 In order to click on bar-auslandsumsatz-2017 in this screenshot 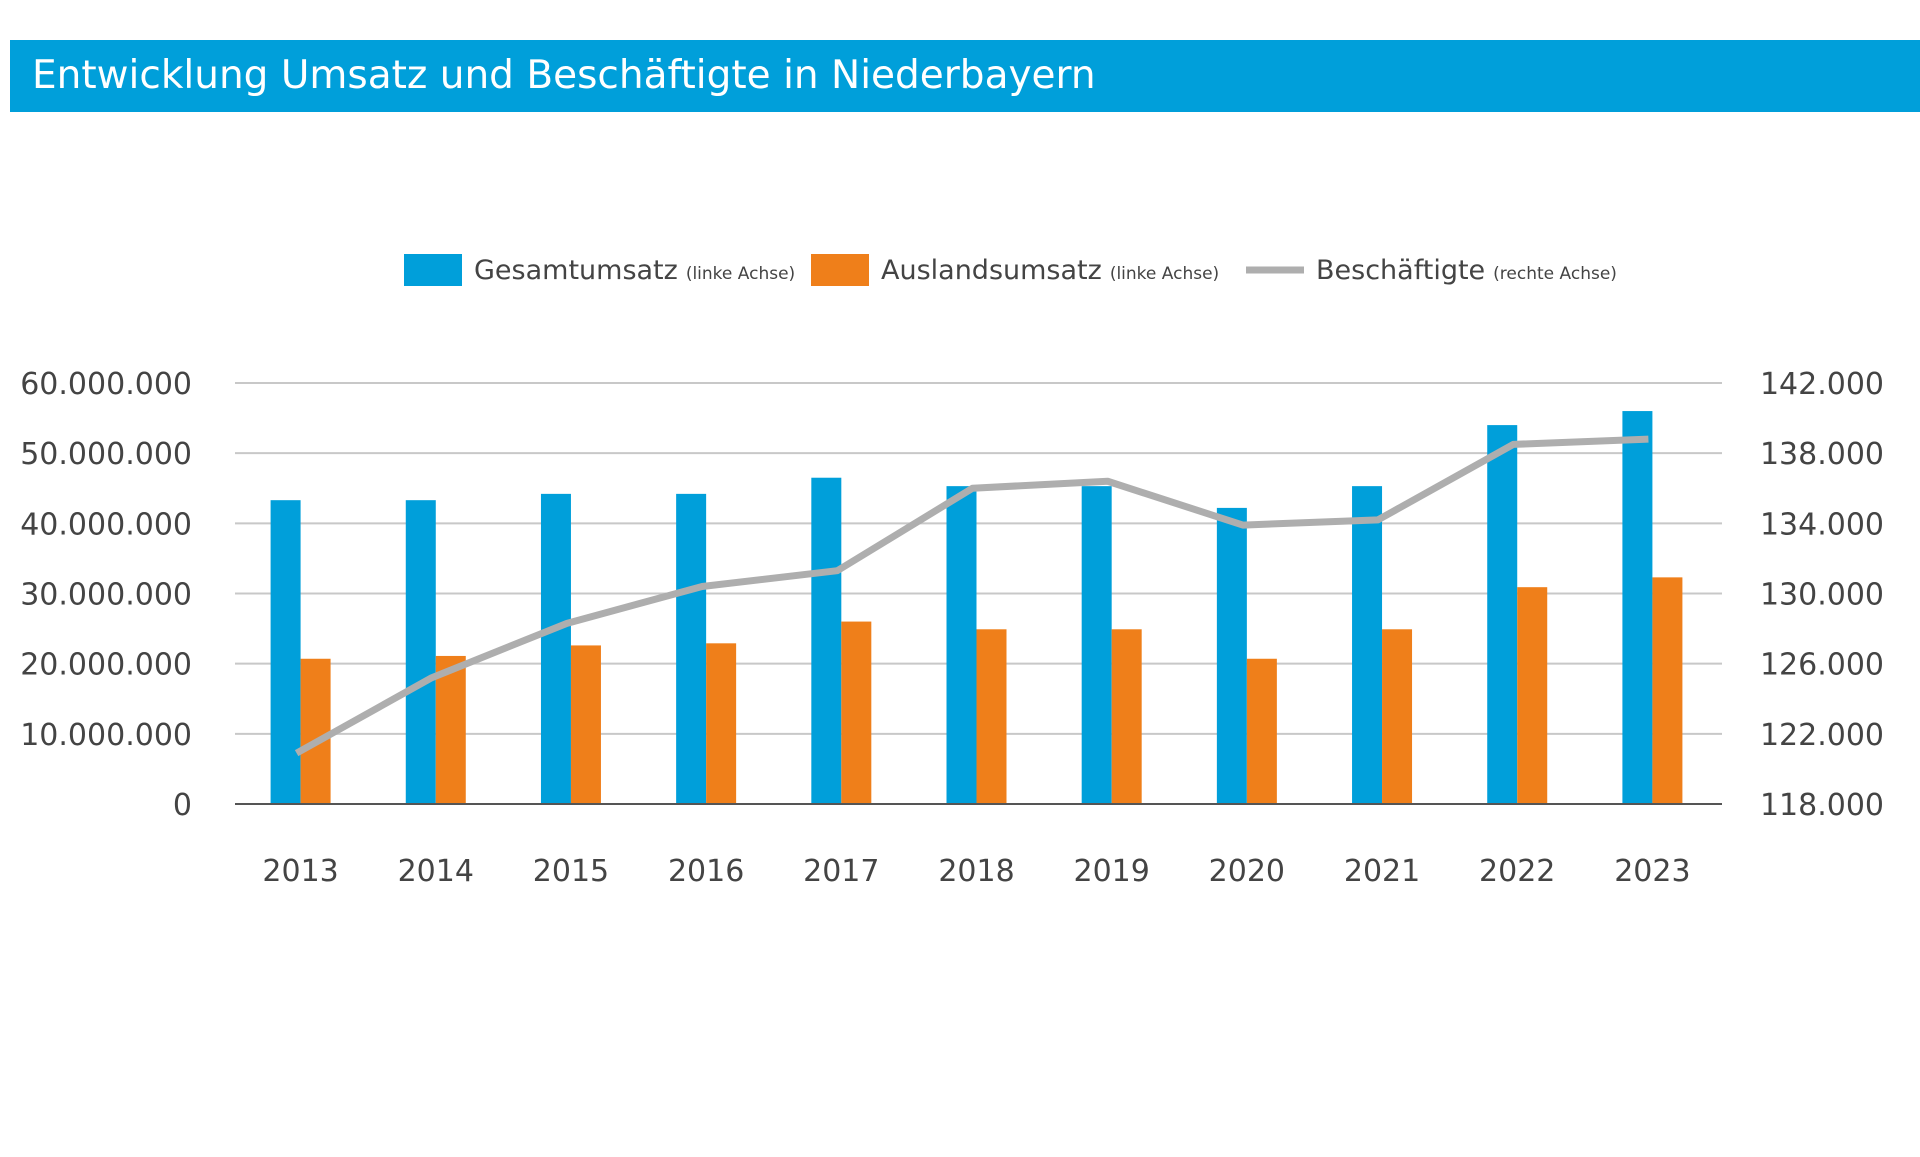, I will do `click(856, 712)`.